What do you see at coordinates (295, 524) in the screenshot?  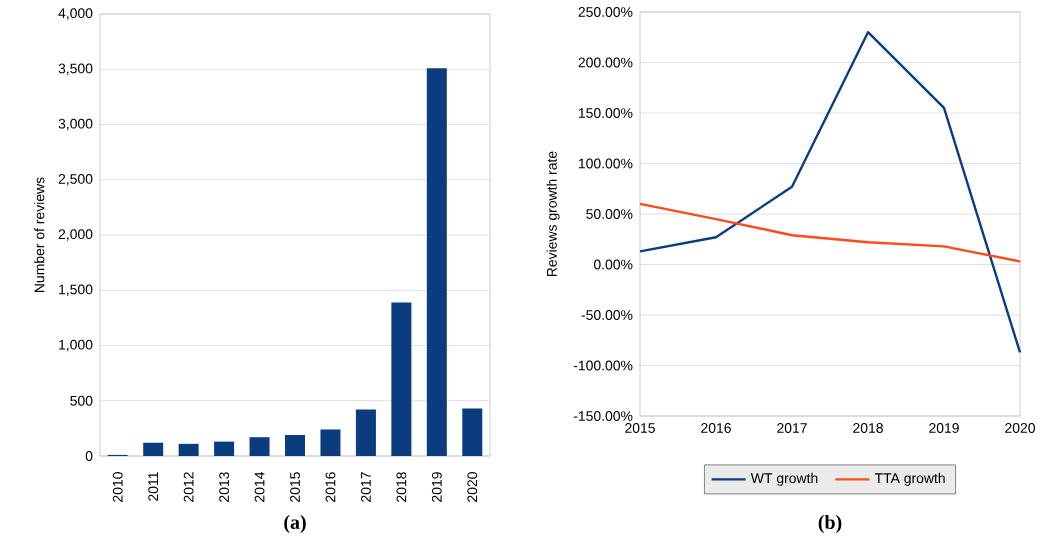 I see `text: (a)` at bounding box center [295, 524].